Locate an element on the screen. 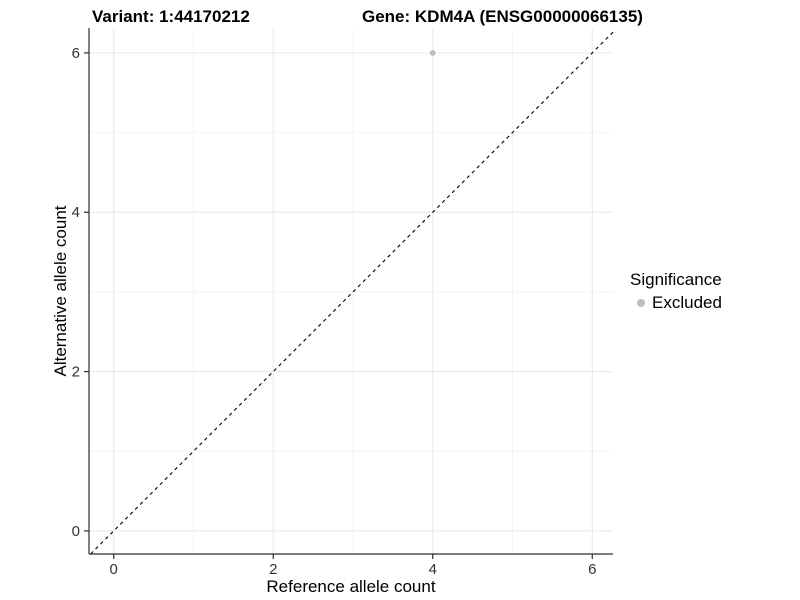 This screenshot has height=600, width=800. x-tick-label: 4 is located at coordinates (433, 569).